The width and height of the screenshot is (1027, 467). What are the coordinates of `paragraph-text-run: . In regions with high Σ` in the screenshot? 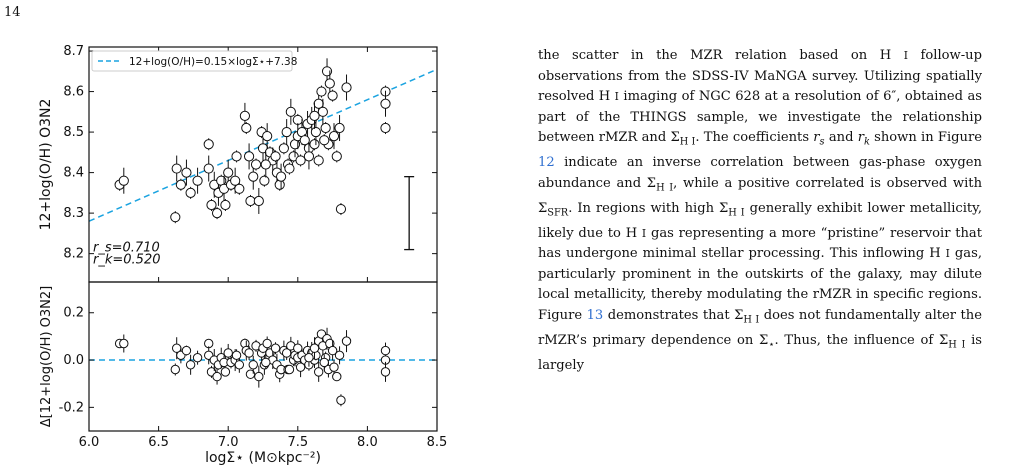 It's located at (648, 208).